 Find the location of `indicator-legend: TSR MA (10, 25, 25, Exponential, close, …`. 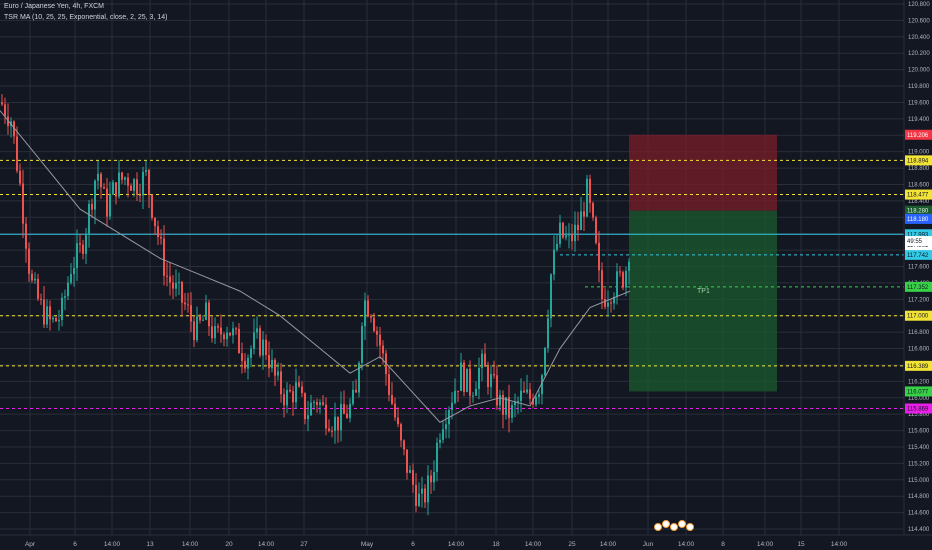

indicator-legend: TSR MA (10, 25, 25, Exponential, close, … is located at coordinates (86, 17).